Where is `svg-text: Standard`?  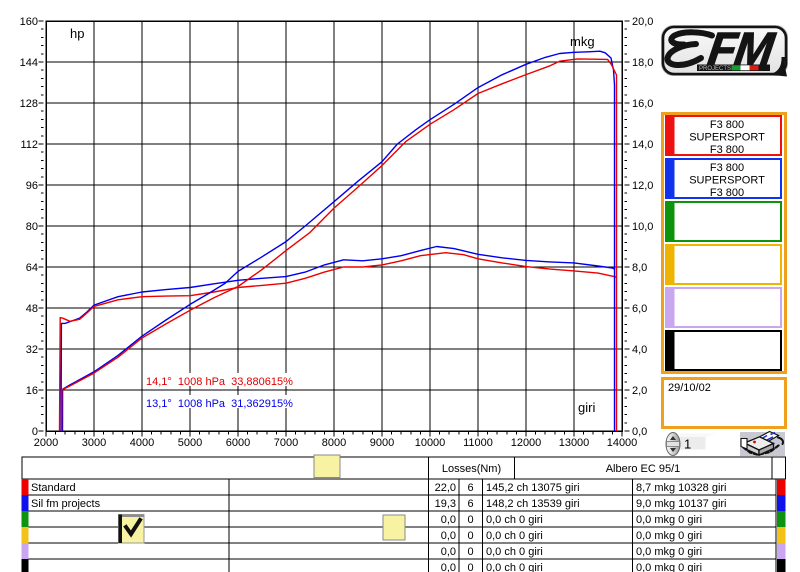 svg-text: Standard is located at coordinates (53, 488).